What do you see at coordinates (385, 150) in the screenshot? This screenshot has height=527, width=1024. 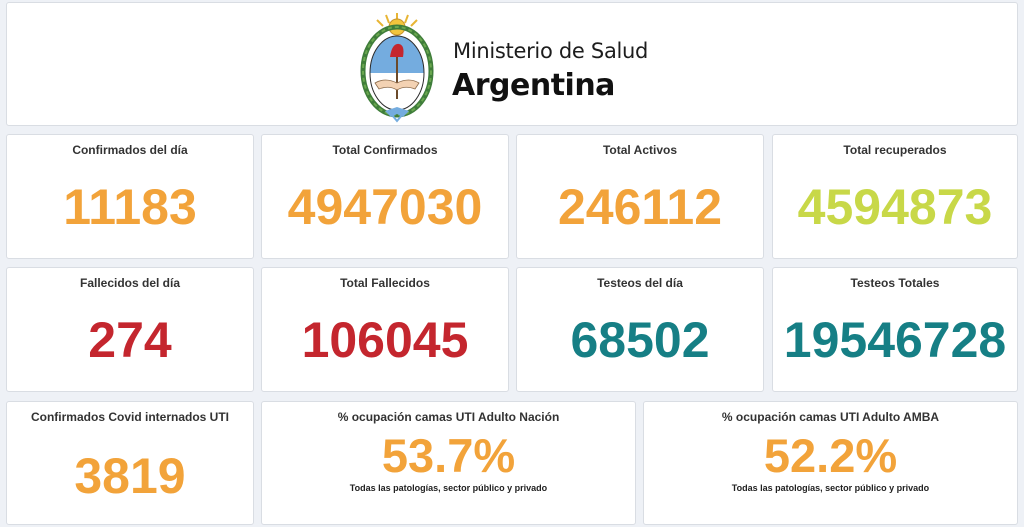 I see `card-label: Total Confirmados` at bounding box center [385, 150].